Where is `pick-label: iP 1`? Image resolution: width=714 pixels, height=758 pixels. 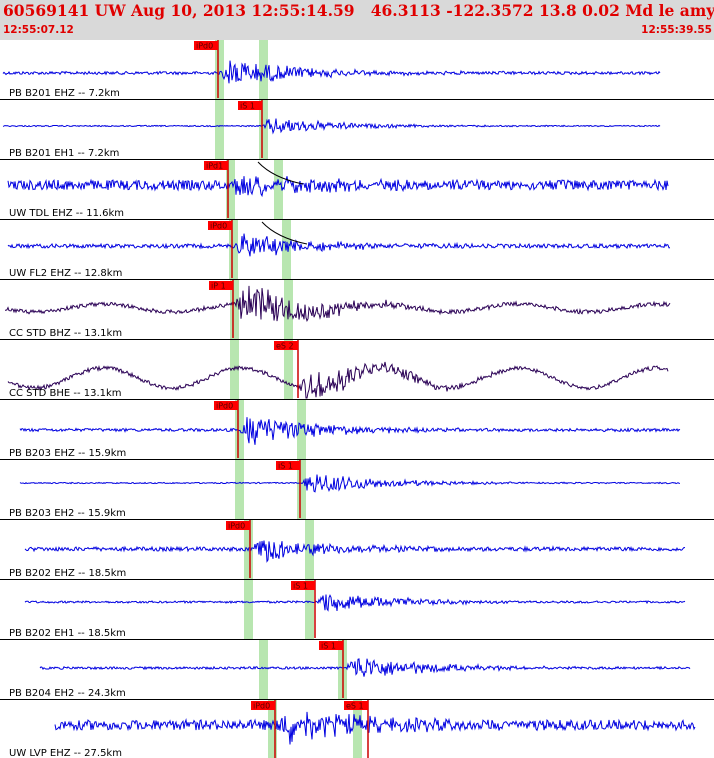
pick-label: iP 1 is located at coordinates (218, 286).